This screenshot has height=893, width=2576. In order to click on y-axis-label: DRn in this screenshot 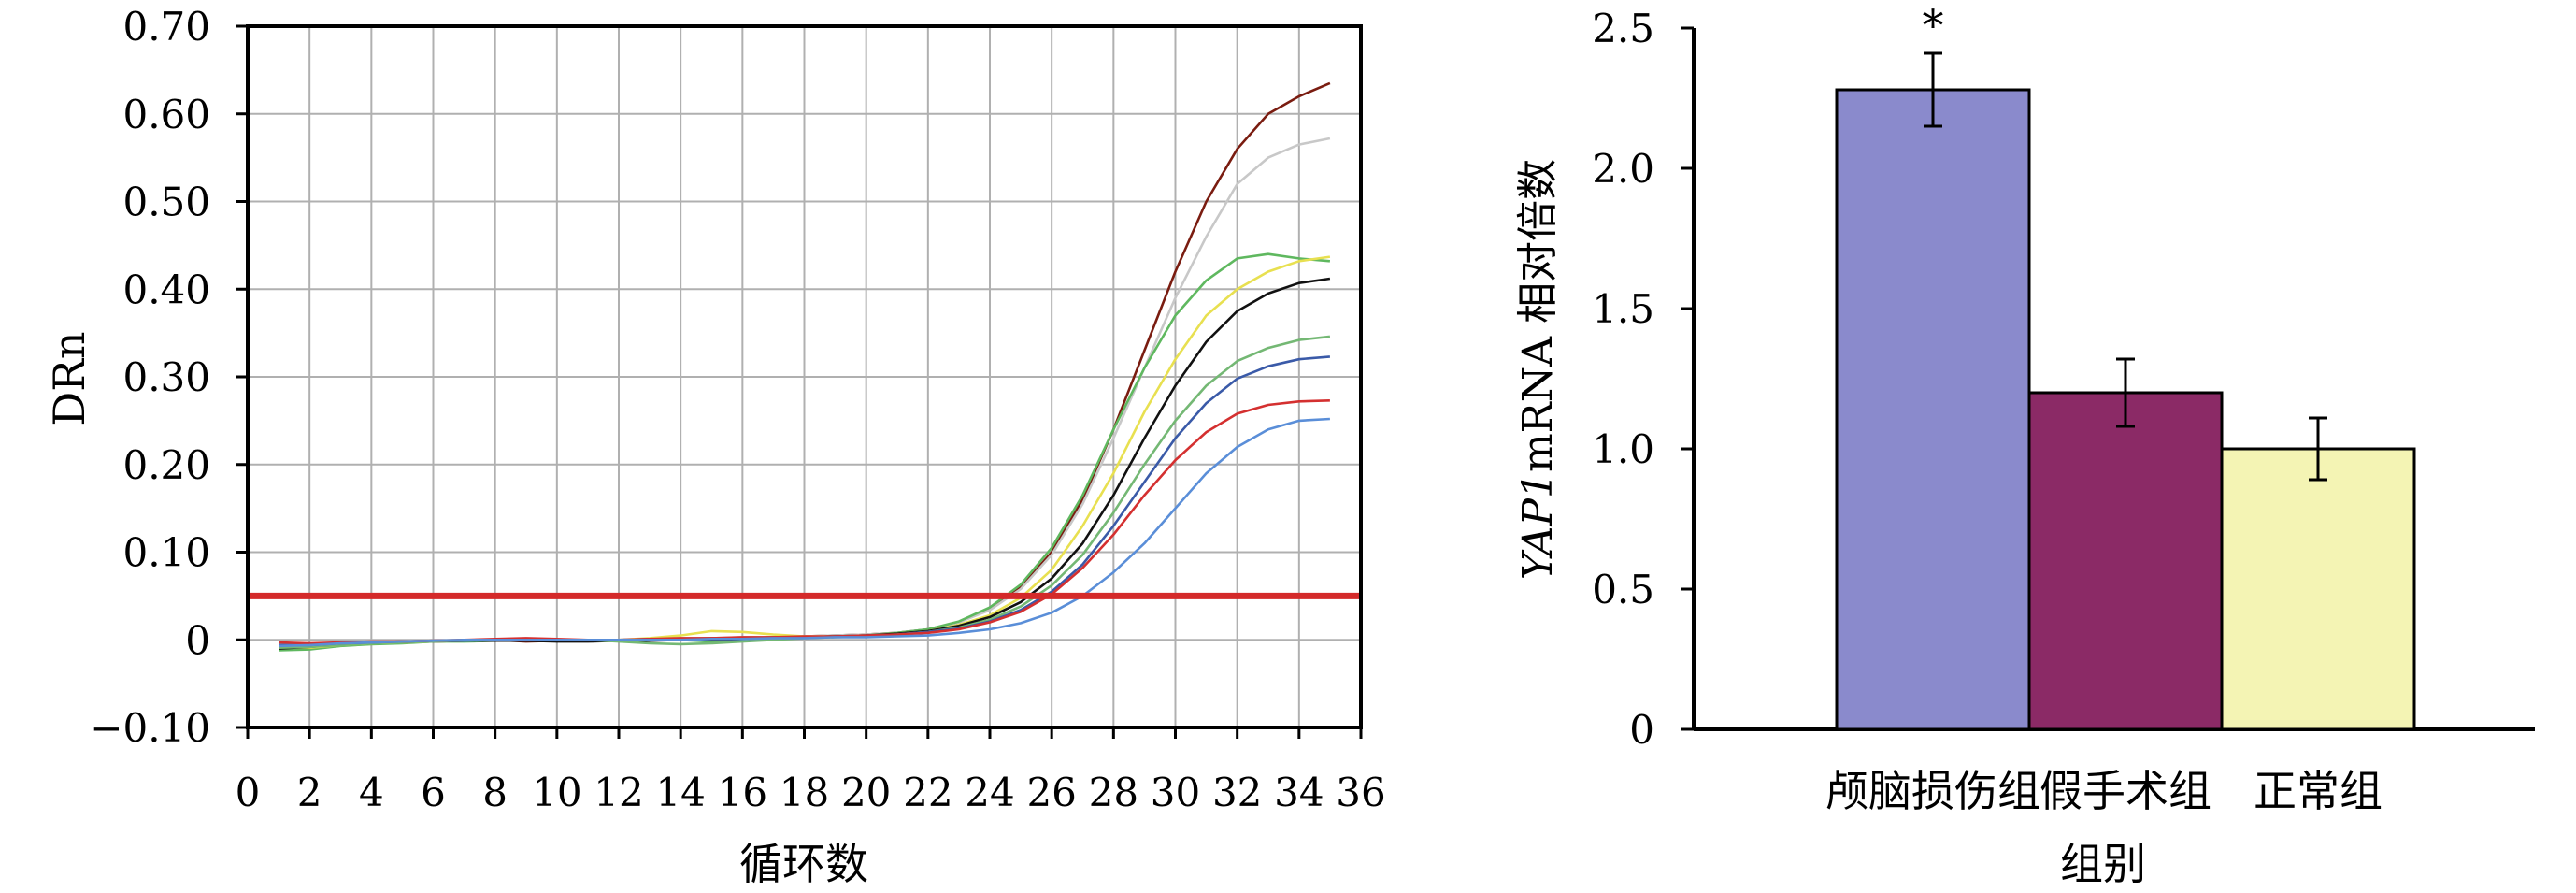, I will do `click(69, 378)`.